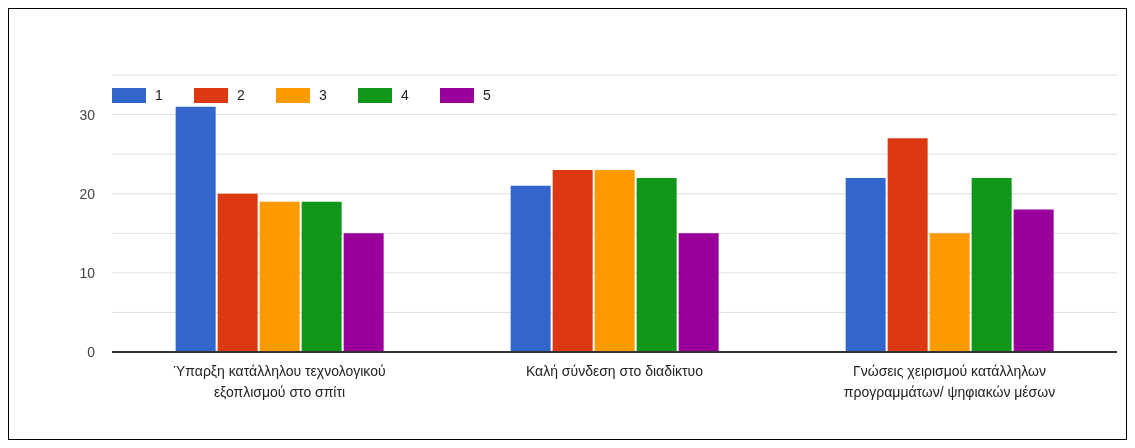 The width and height of the screenshot is (1135, 448). What do you see at coordinates (487, 95) in the screenshot?
I see `legend-label: 5` at bounding box center [487, 95].